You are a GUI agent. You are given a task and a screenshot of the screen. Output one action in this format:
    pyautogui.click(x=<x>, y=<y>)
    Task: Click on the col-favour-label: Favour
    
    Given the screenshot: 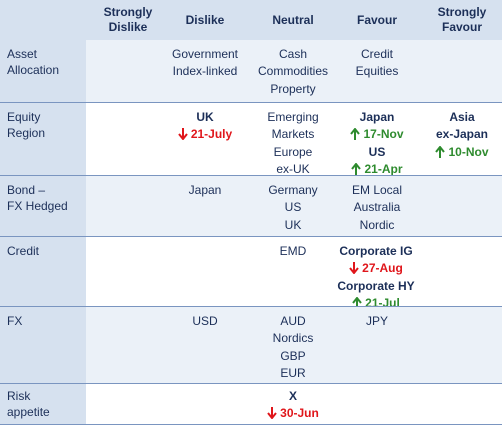 What is the action you would take?
    pyautogui.click(x=376, y=19)
    